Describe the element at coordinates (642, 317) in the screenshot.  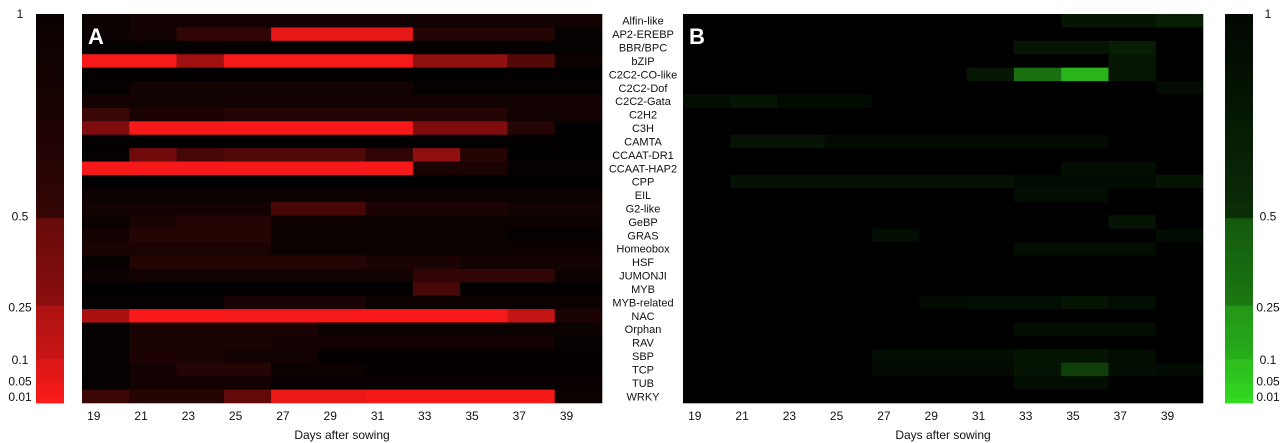
I see `row-label: NAC` at that location.